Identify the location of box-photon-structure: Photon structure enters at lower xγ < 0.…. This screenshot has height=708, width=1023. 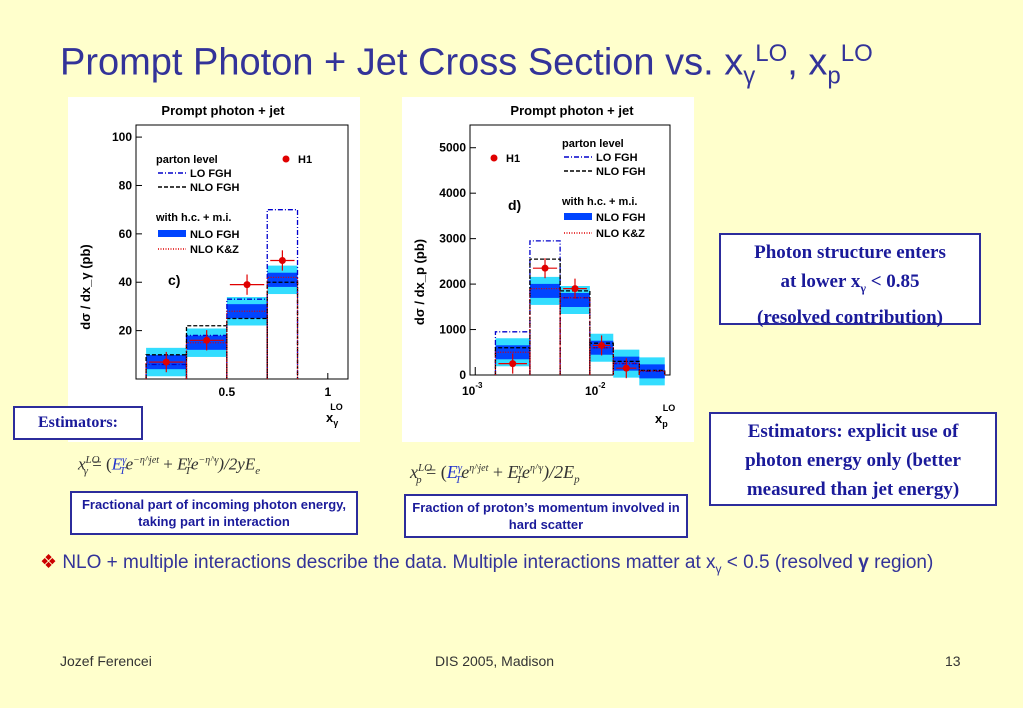
(850, 280).